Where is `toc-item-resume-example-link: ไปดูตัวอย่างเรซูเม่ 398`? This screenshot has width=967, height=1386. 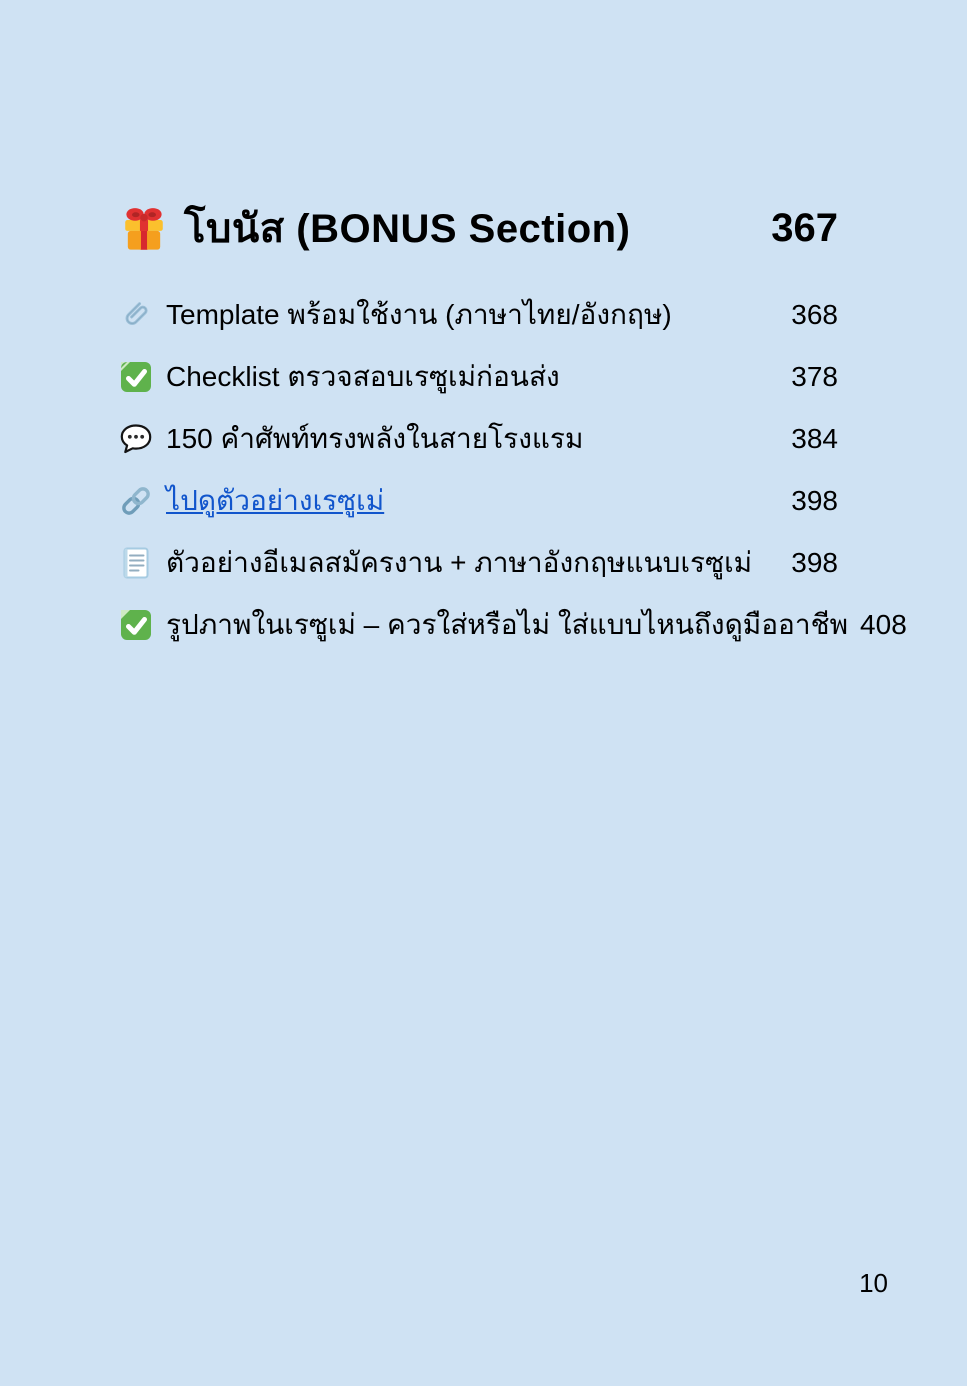 toc-item-resume-example-link: ไปดูตัวอย่างเรซูเม่ 398 is located at coordinates (478, 501).